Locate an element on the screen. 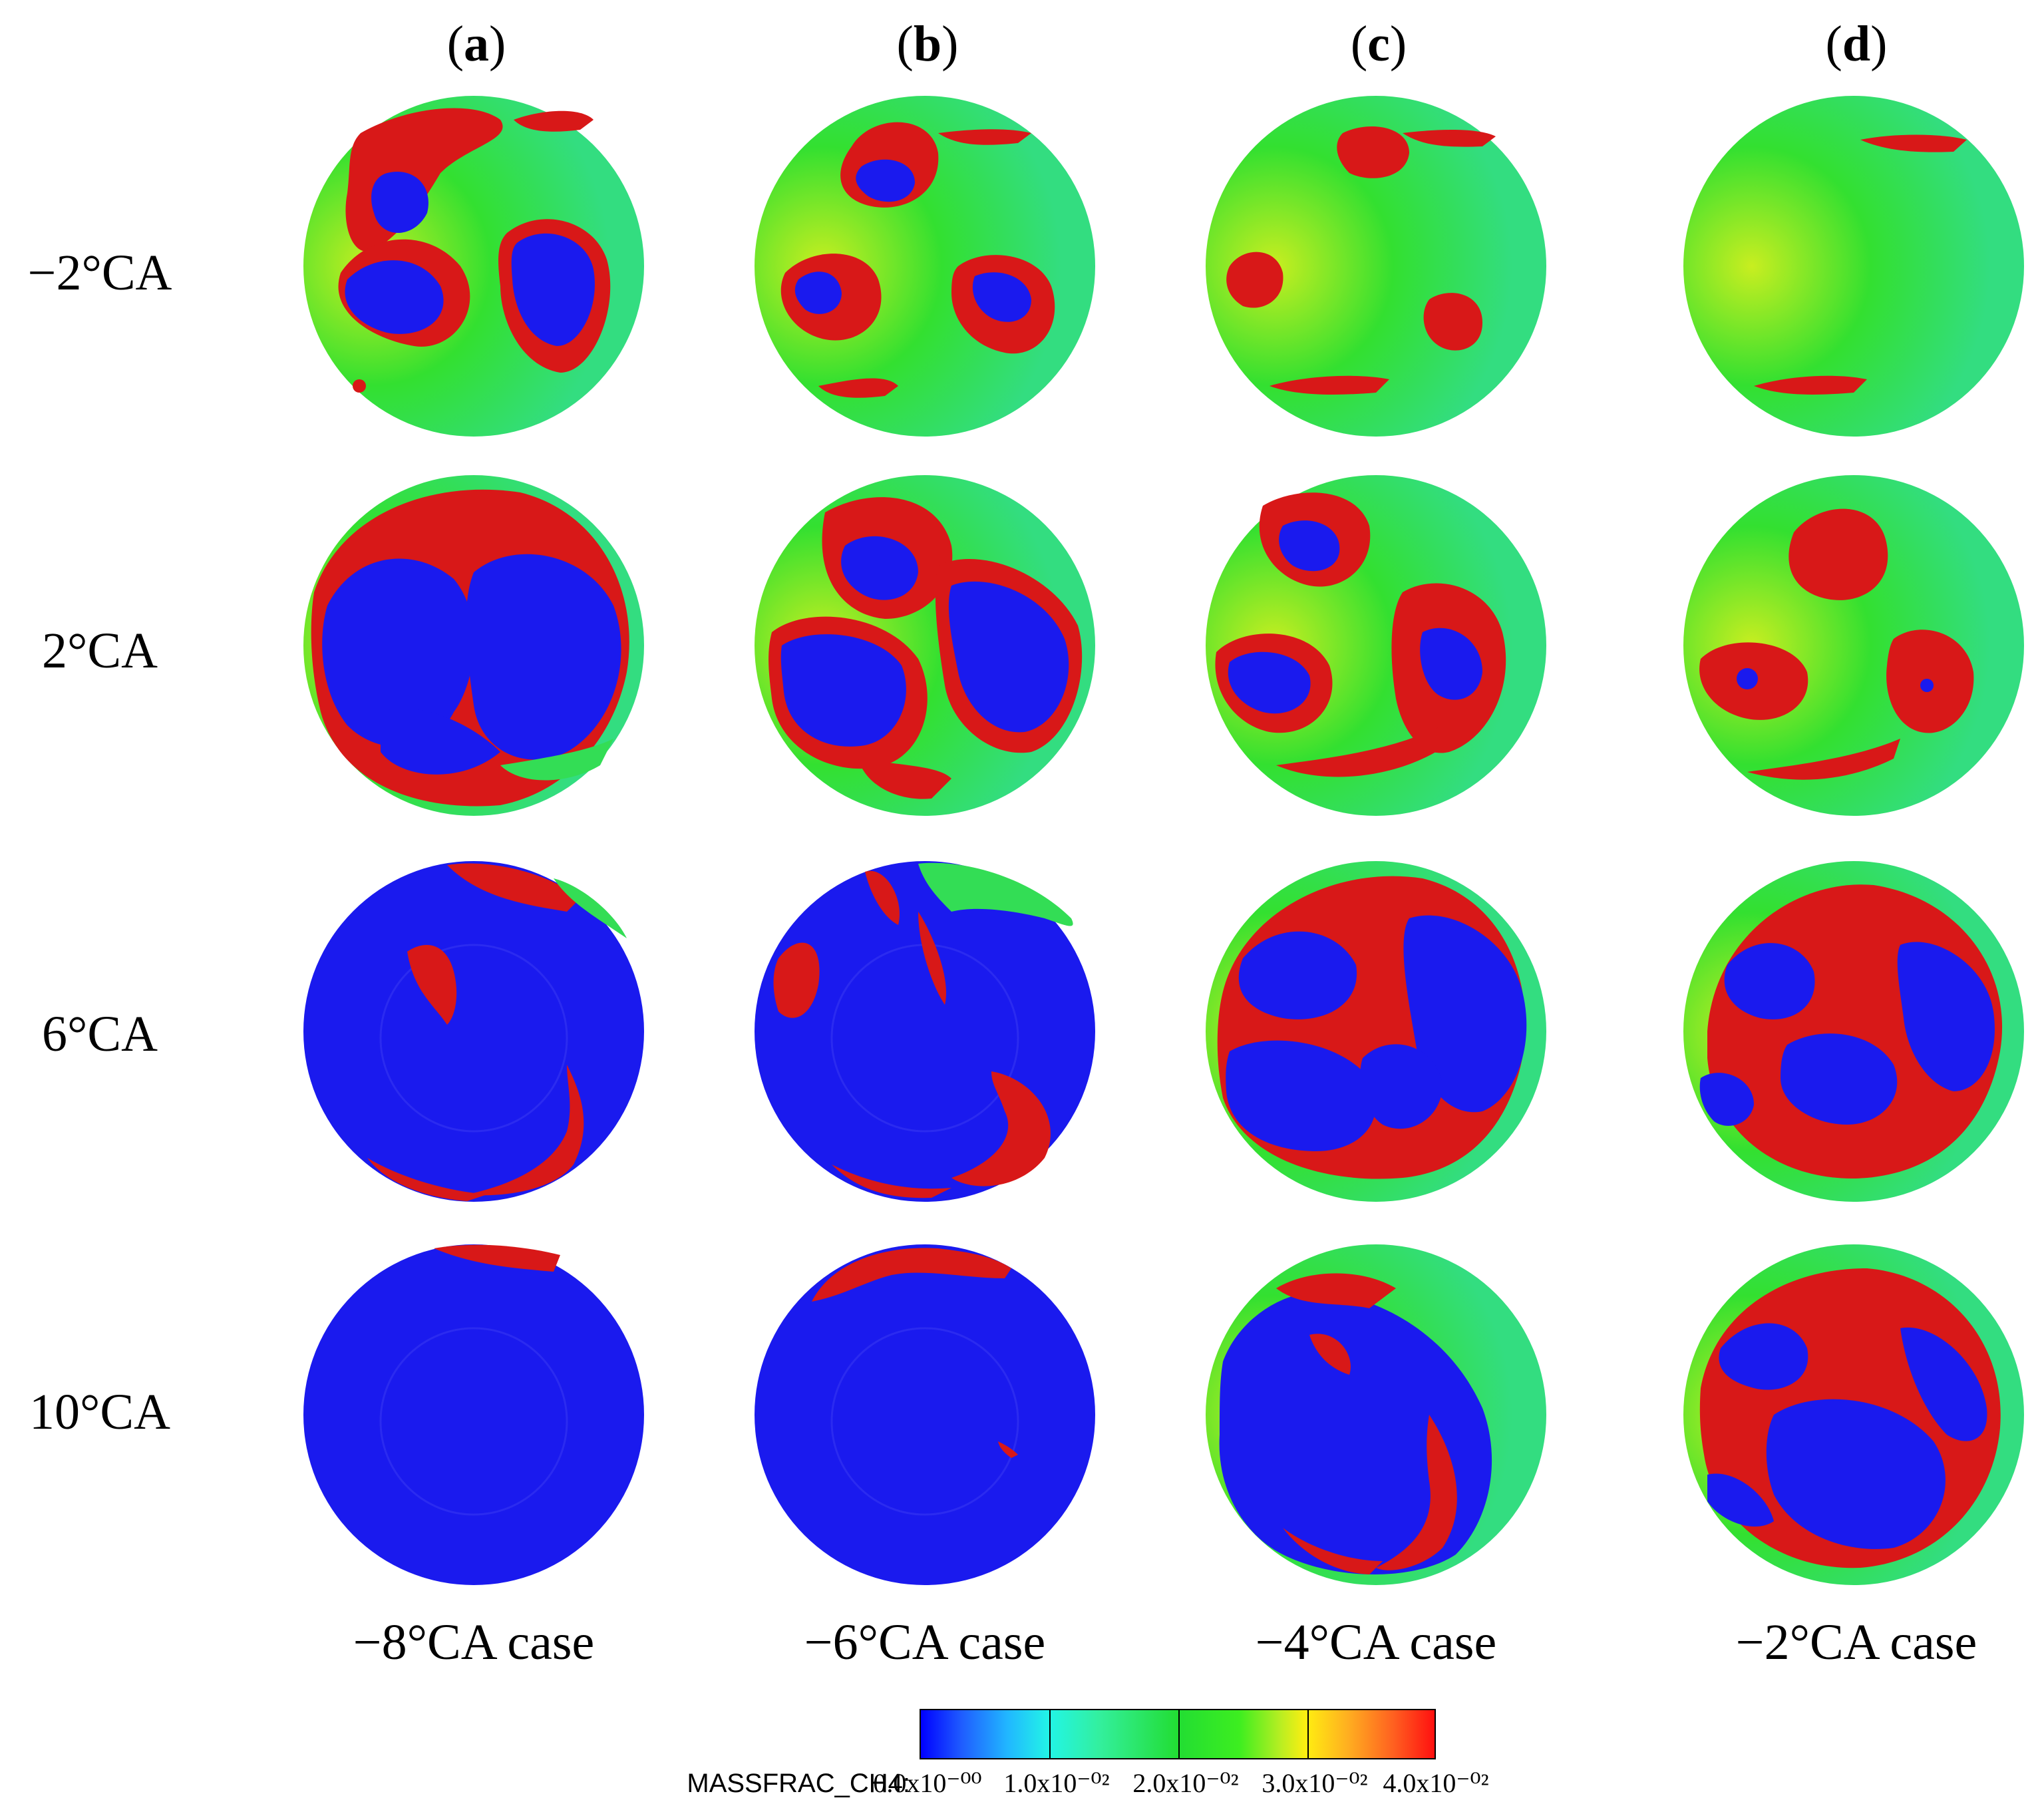 This screenshot has height=1818, width=2044. column-label-b: (b) is located at coordinates (927, 44).